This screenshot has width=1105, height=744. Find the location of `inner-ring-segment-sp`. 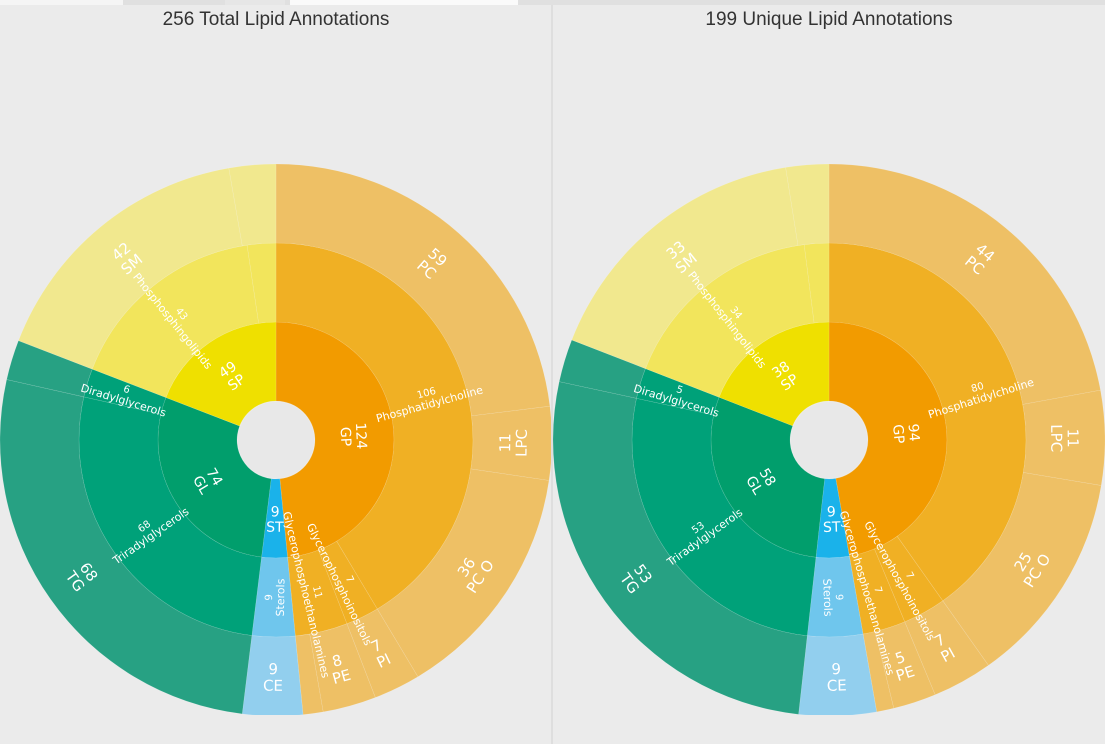

inner-ring-segment-sp is located at coordinates (774, 374).